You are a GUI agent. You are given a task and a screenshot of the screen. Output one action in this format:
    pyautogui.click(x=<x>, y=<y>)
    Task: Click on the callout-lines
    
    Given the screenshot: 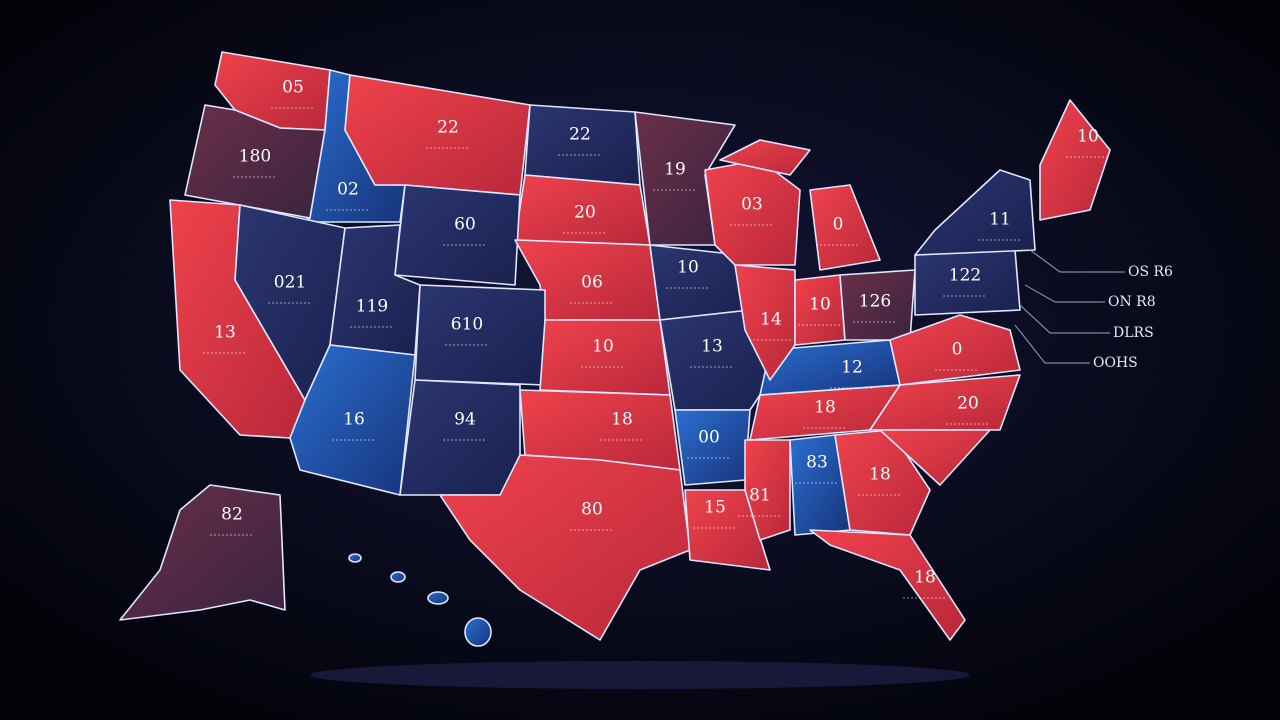 What is the action you would take?
    pyautogui.click(x=1069, y=306)
    